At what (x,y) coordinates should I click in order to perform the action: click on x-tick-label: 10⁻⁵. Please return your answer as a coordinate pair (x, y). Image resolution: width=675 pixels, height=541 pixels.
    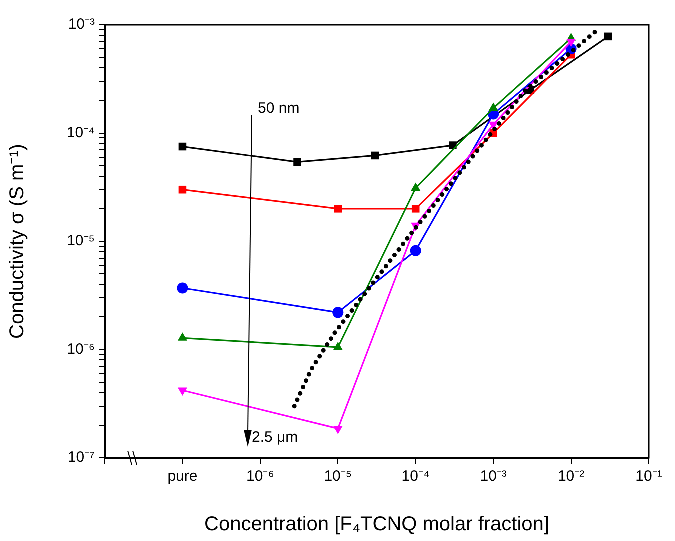
    Looking at the image, I should click on (338, 477).